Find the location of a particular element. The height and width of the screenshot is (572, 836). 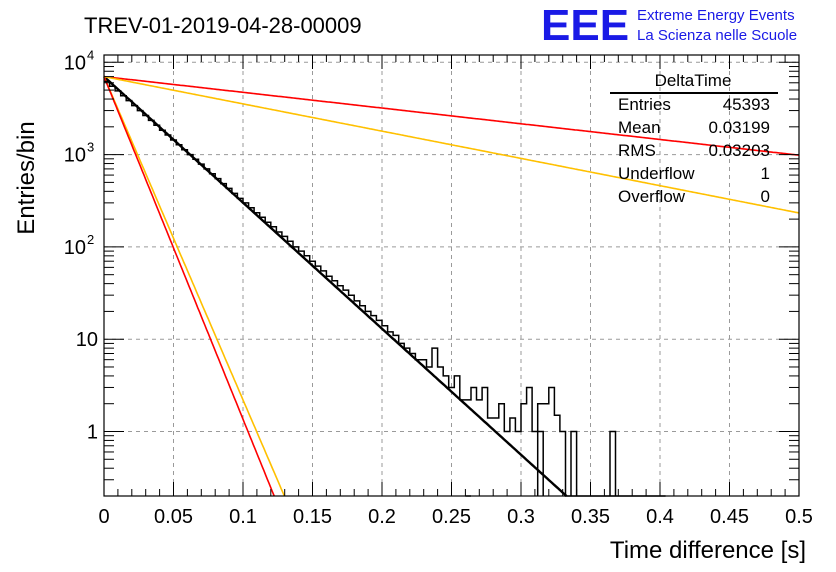

logo-line-1: Extreme Energy Events is located at coordinates (716, 15).